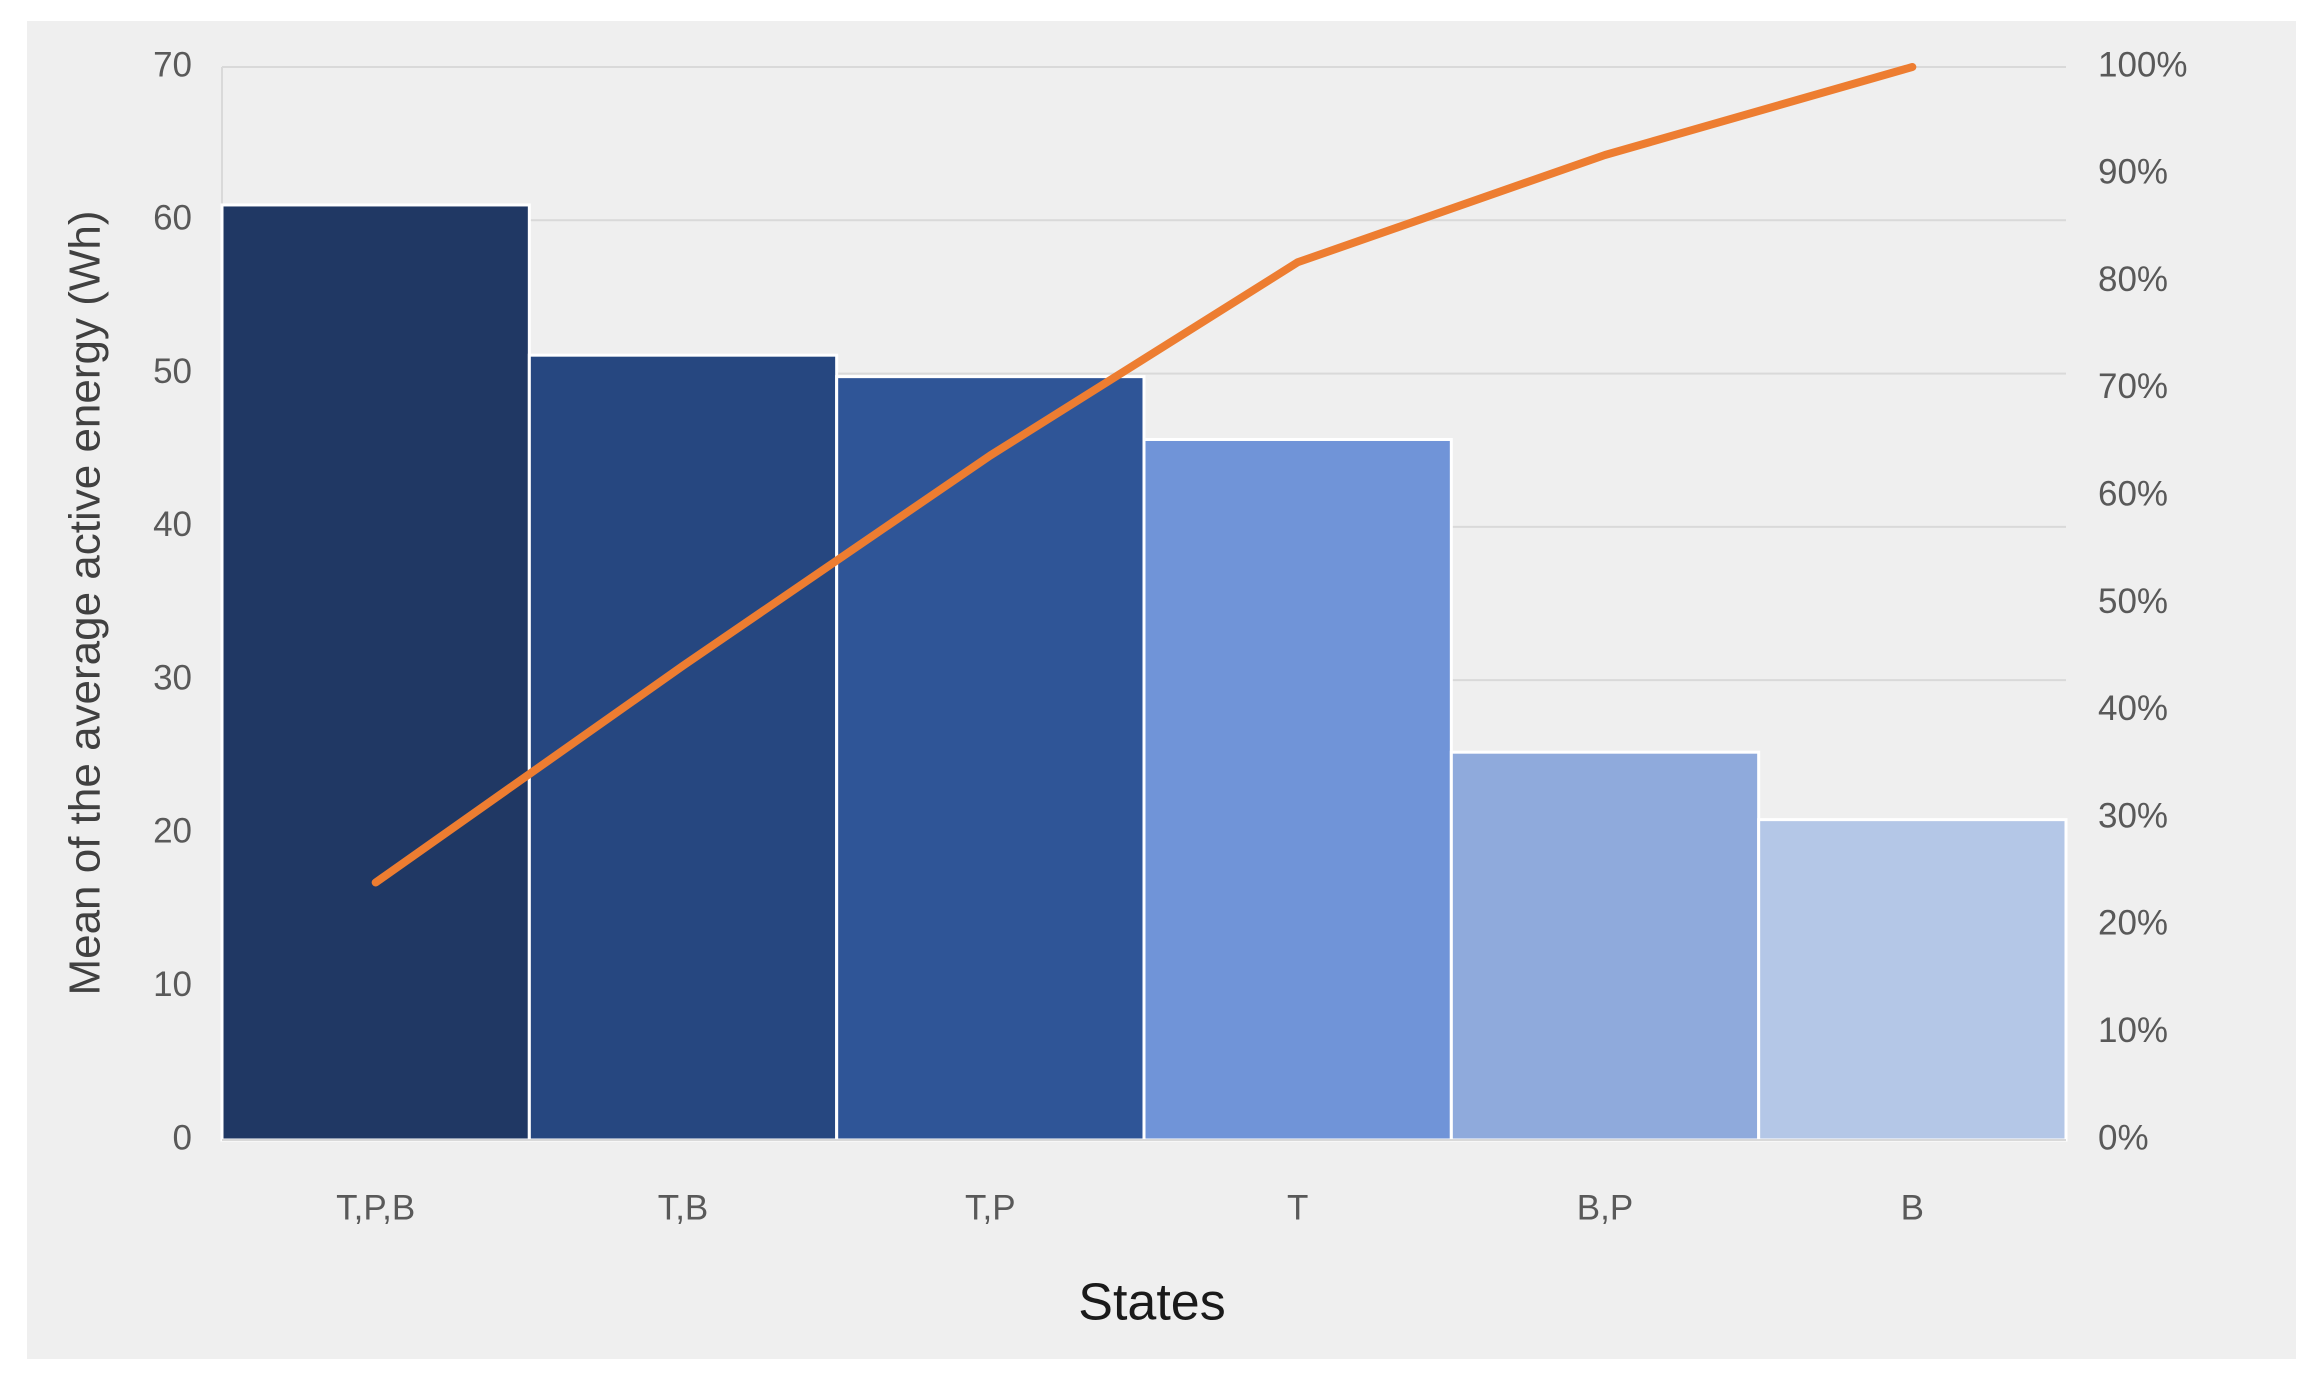 This screenshot has width=2322, height=1379. What do you see at coordinates (2133, 601) in the screenshot?
I see `y2-tick-label: 50%` at bounding box center [2133, 601].